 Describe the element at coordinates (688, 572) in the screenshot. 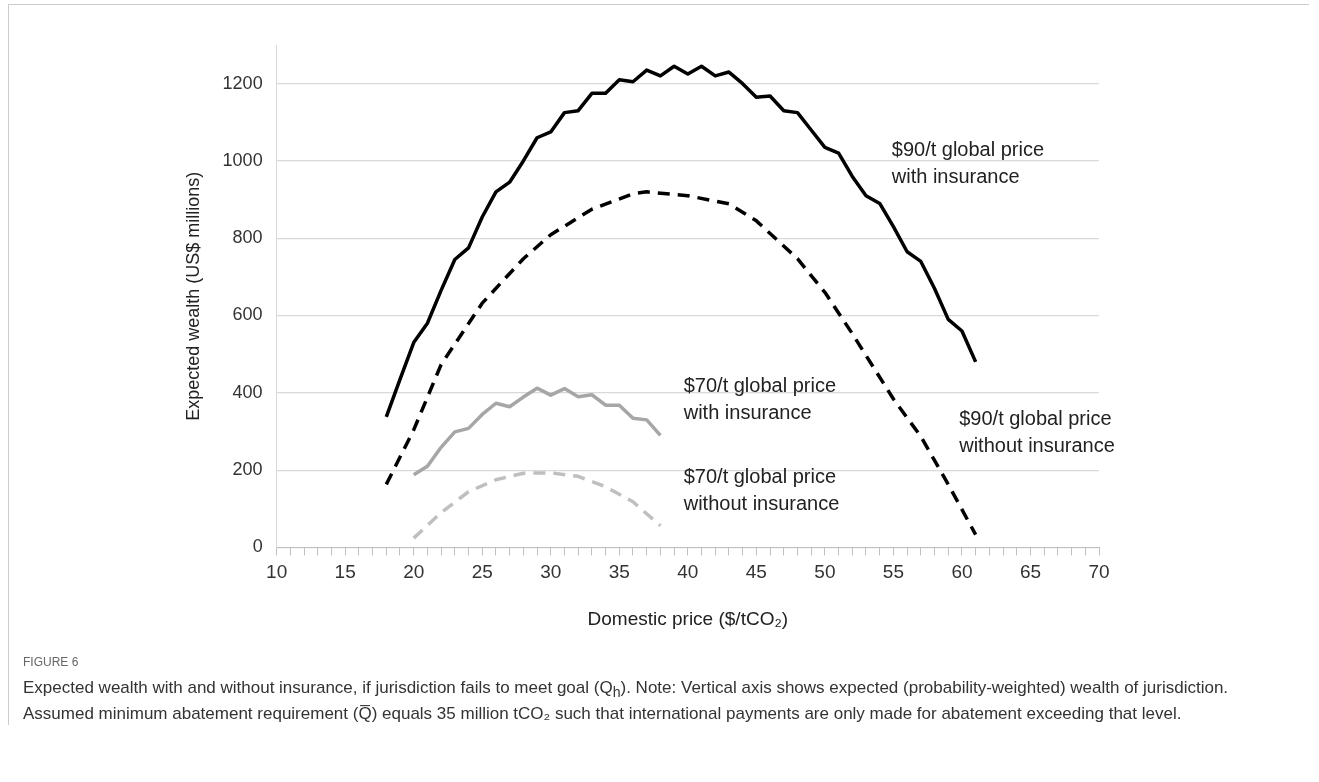

I see `x-tick-label: 40` at that location.